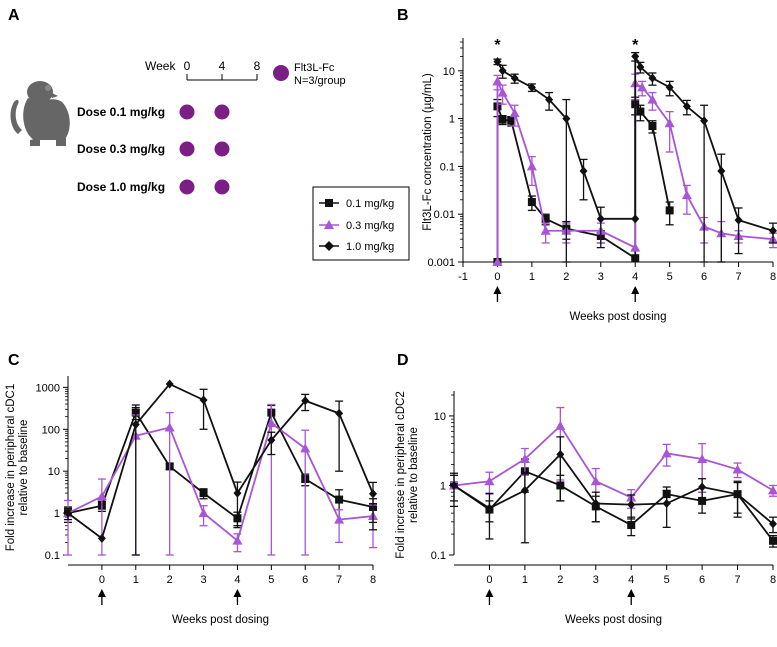  I want to click on significance-asterisk: *, so click(635, 45).